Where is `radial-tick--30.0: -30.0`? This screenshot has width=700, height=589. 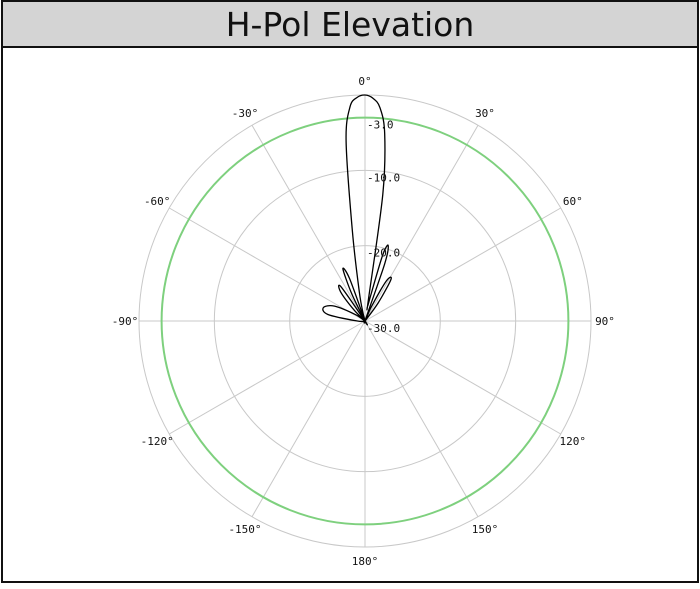 radial-tick--30.0: -30.0 is located at coordinates (383, 328).